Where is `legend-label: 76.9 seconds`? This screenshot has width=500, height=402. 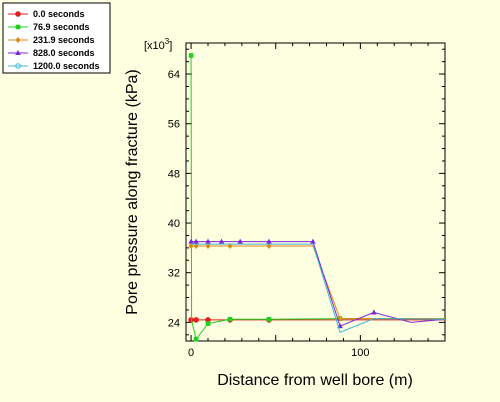
legend-label: 76.9 seconds is located at coordinates (61, 27).